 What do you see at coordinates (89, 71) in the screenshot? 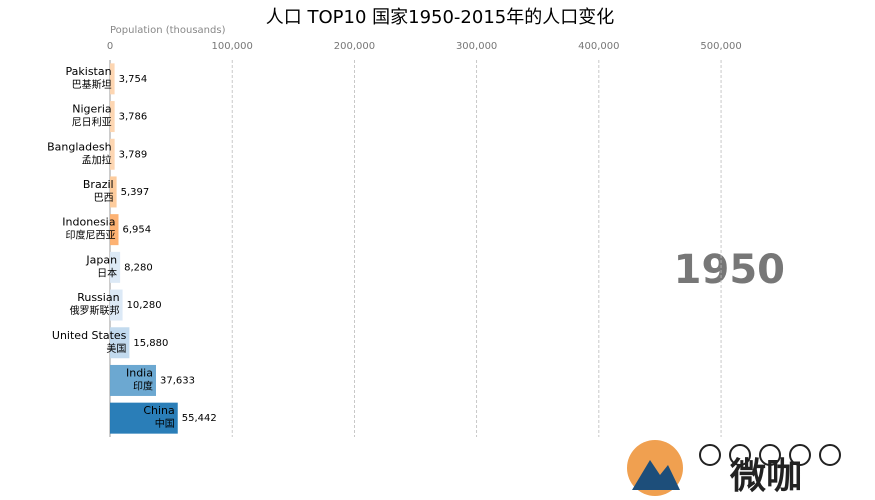
I see `bar-name: Pakistan` at bounding box center [89, 71].